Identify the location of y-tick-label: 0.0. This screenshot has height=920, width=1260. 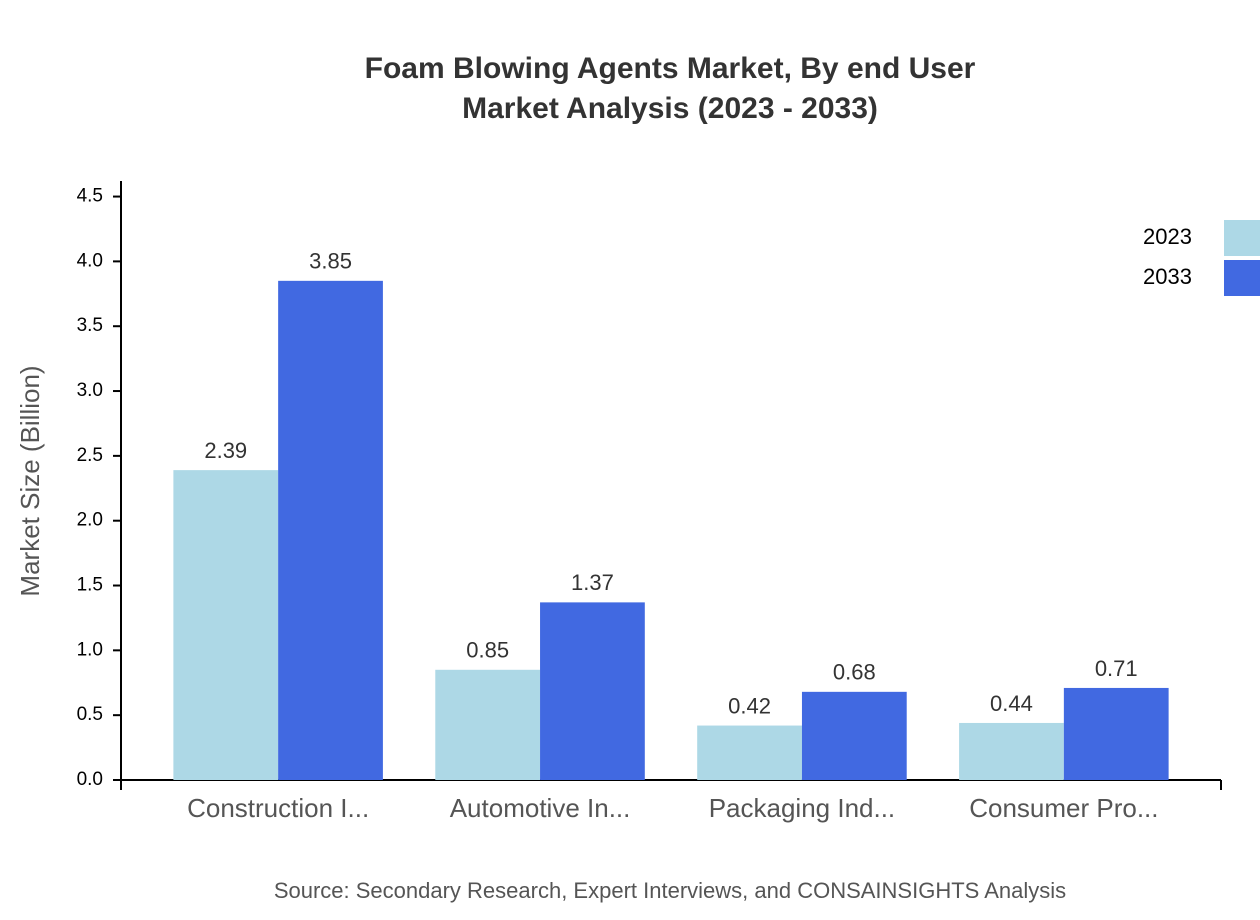
(90, 779).